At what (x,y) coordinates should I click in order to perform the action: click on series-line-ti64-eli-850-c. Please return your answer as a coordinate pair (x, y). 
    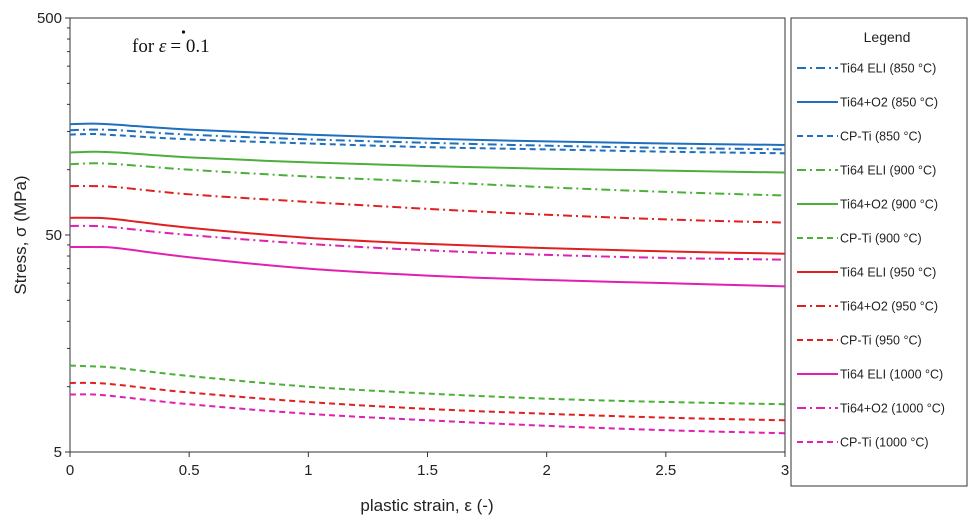
    Looking at the image, I should click on (427, 139).